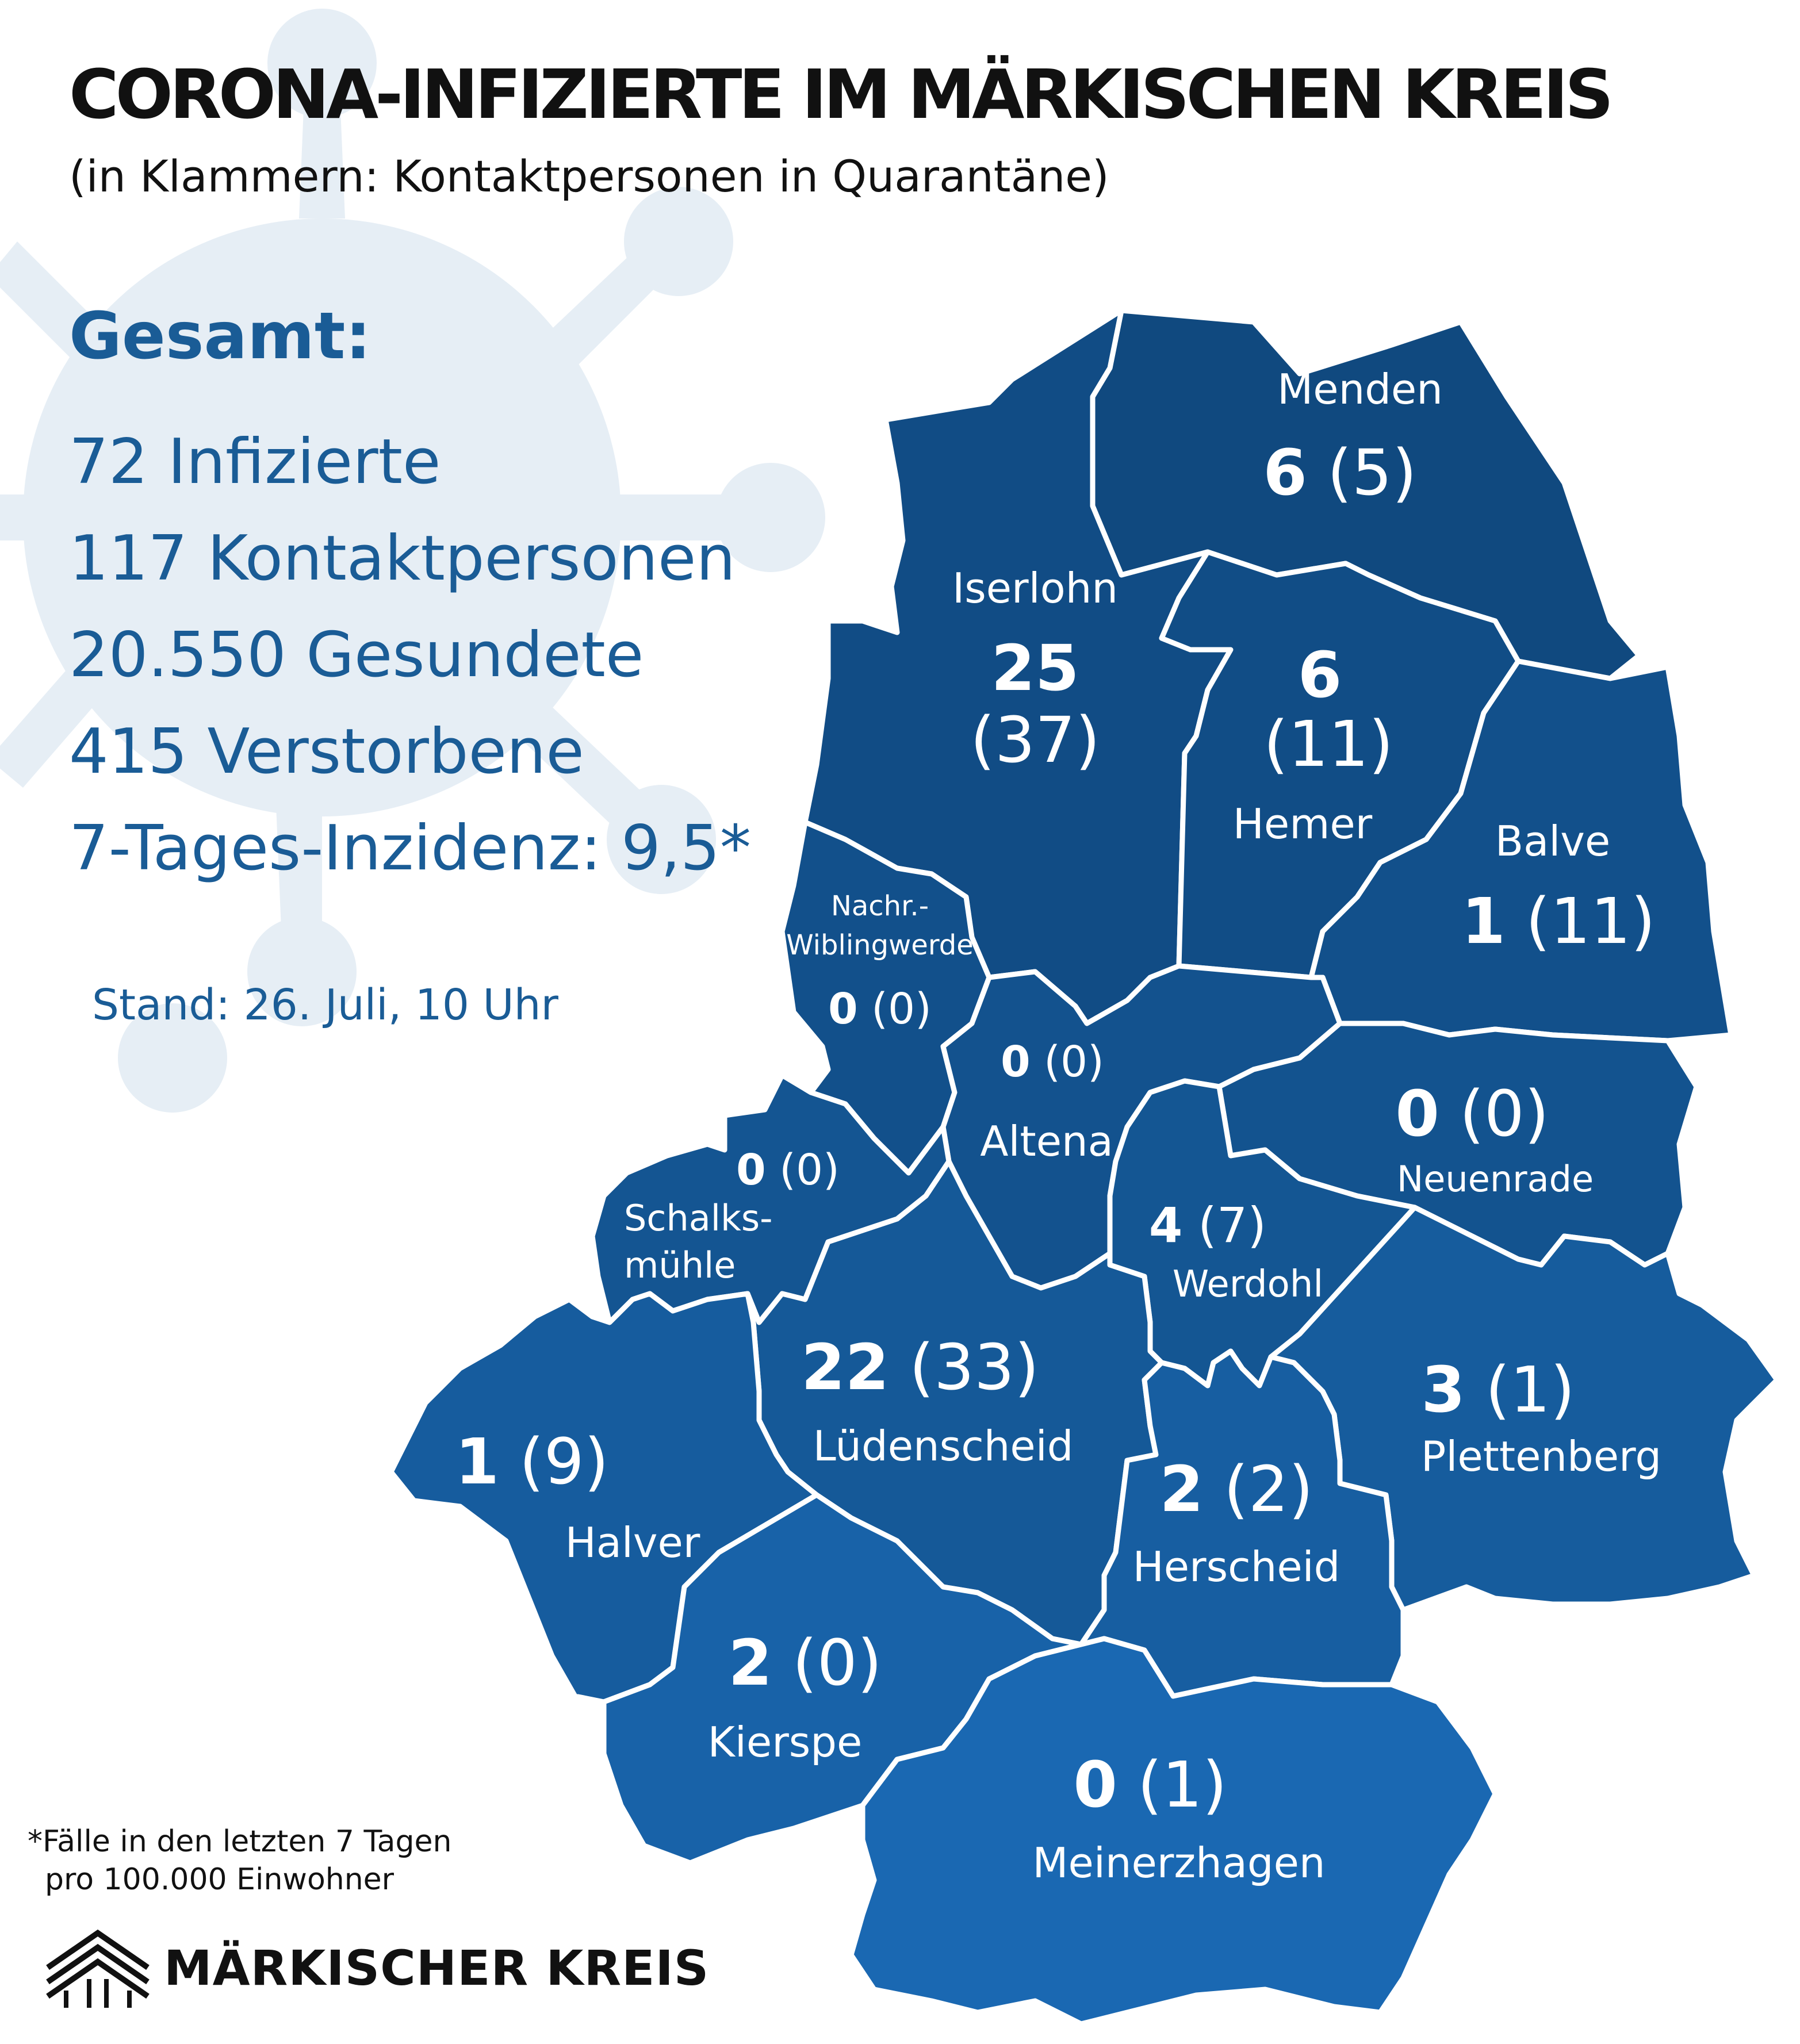 Image resolution: width=1800 pixels, height=2044 pixels. What do you see at coordinates (356, 655) in the screenshot?
I see `stat-recovered: 20.550 Gesundete` at bounding box center [356, 655].